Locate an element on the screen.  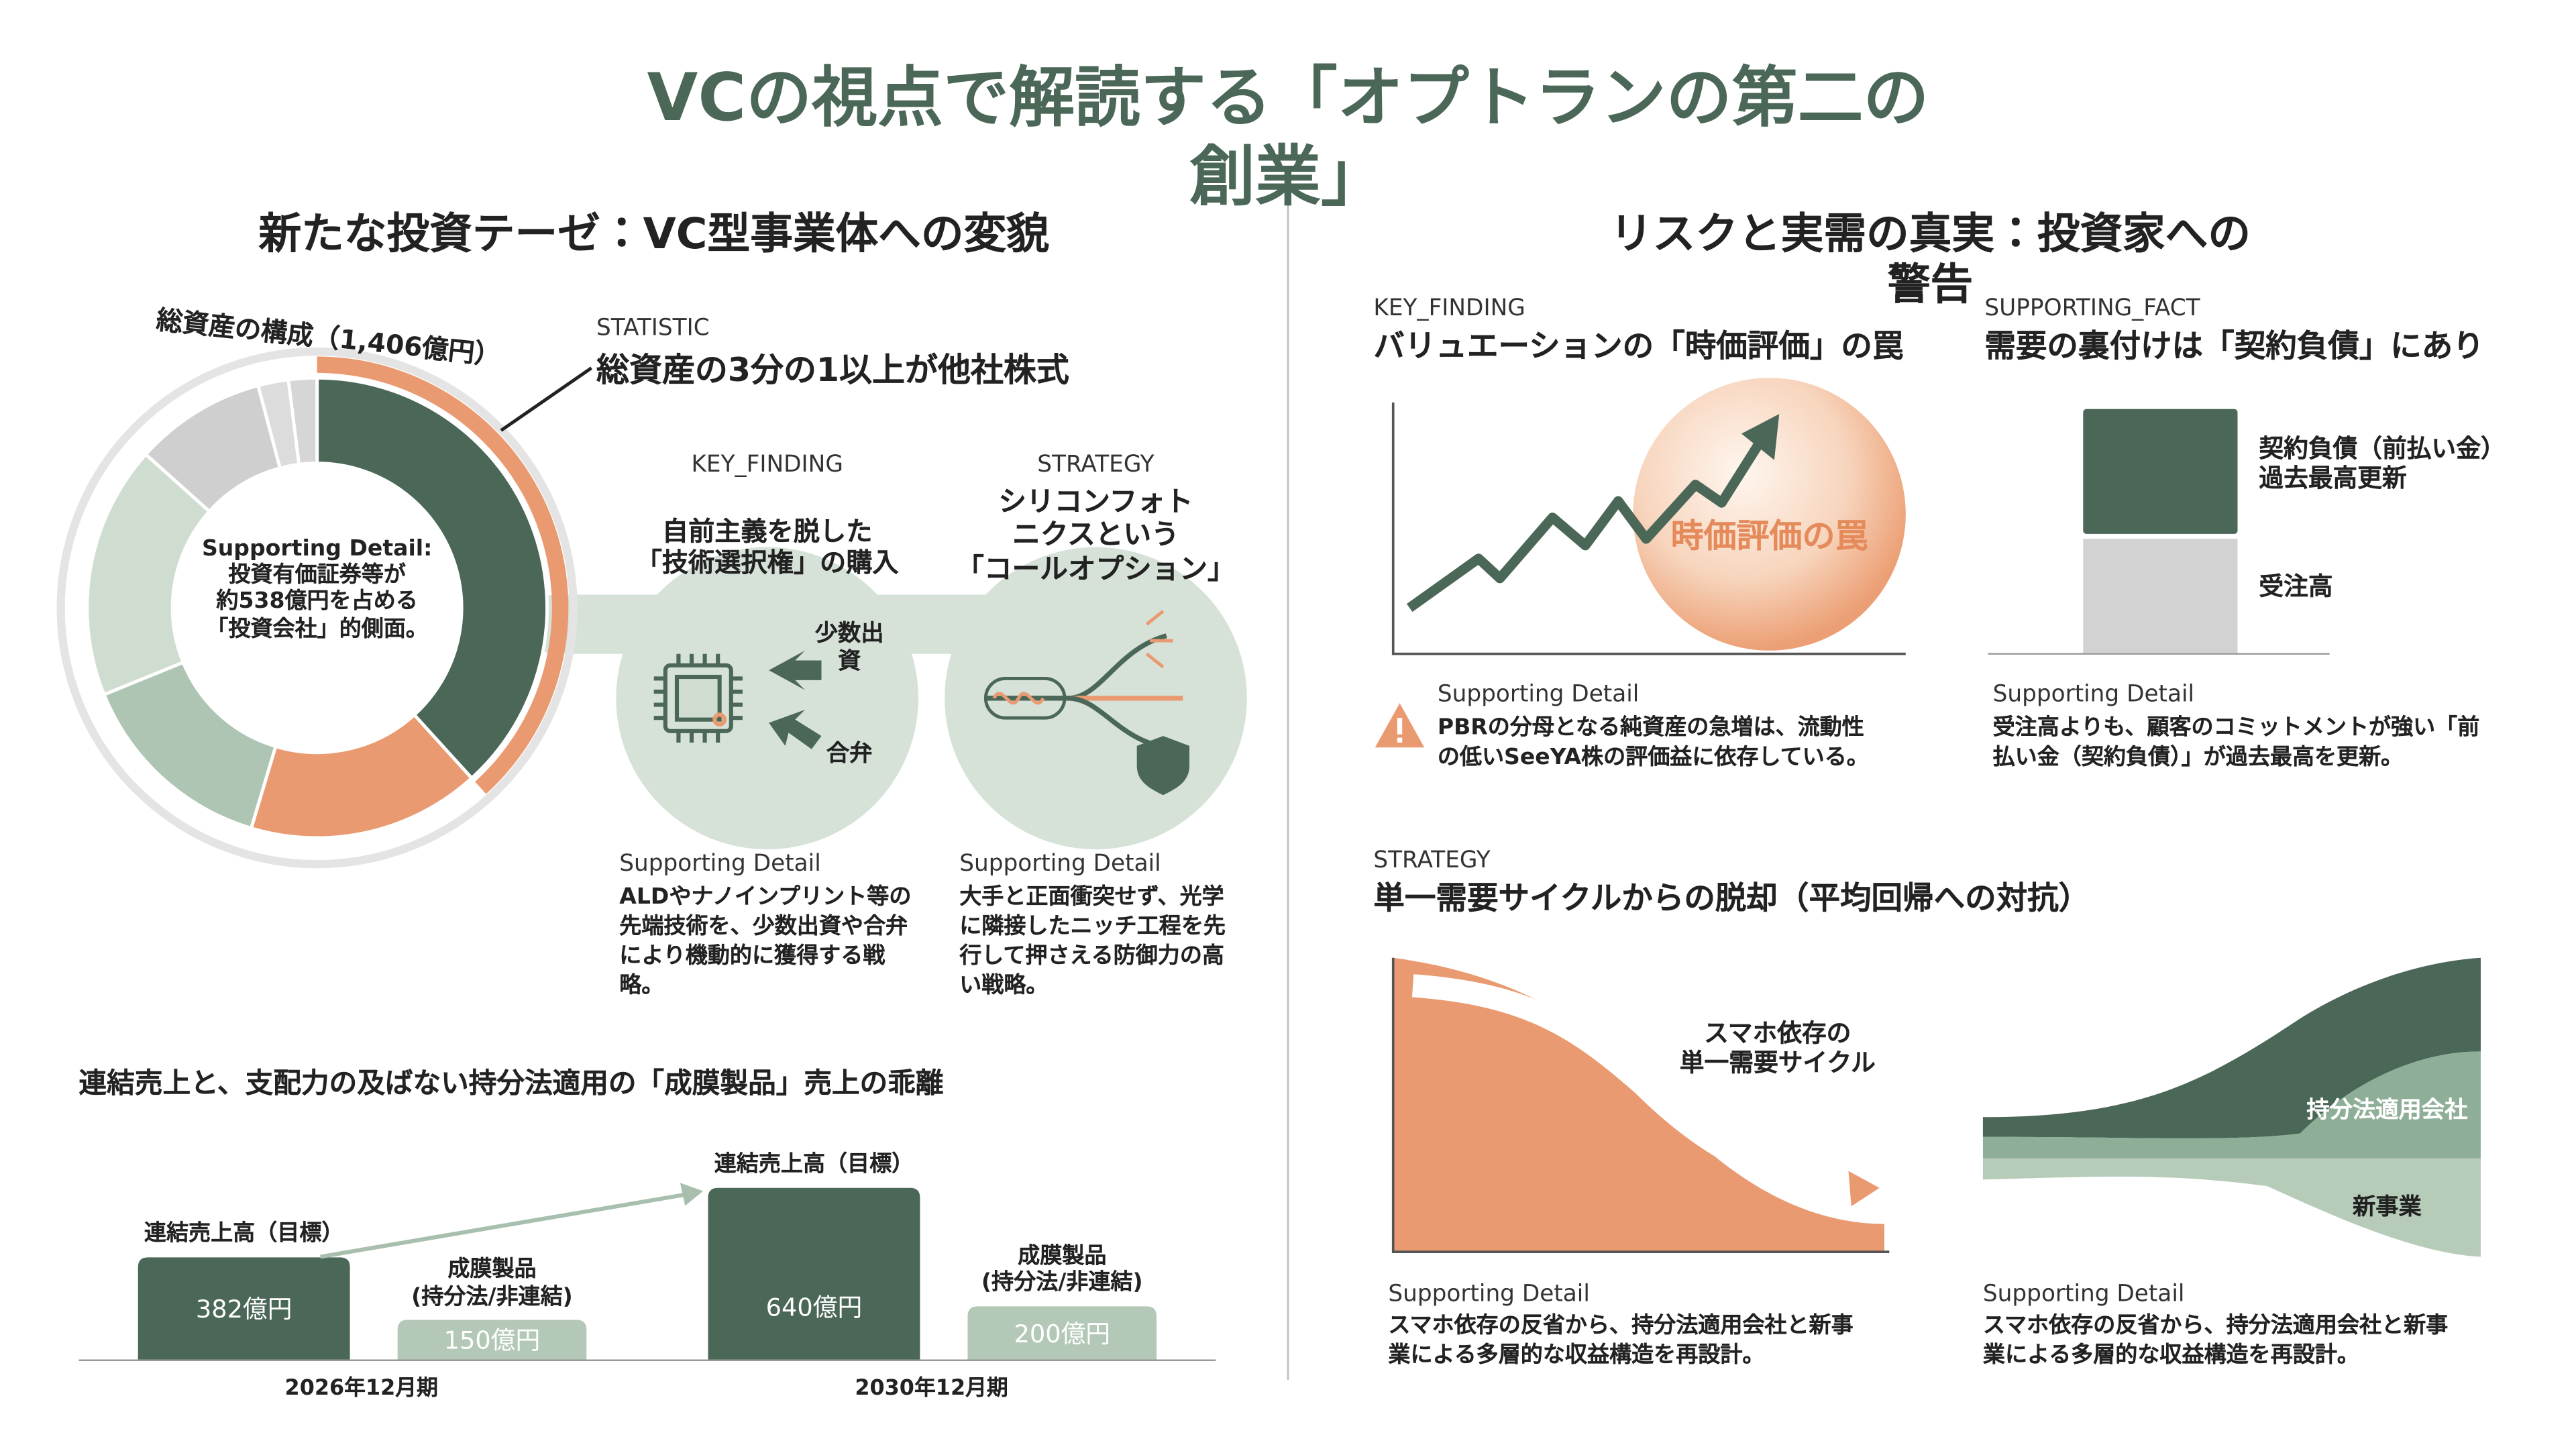
strategy-text: シリコンフォト ニクスという 「コールオプション」 is located at coordinates (1096, 536).